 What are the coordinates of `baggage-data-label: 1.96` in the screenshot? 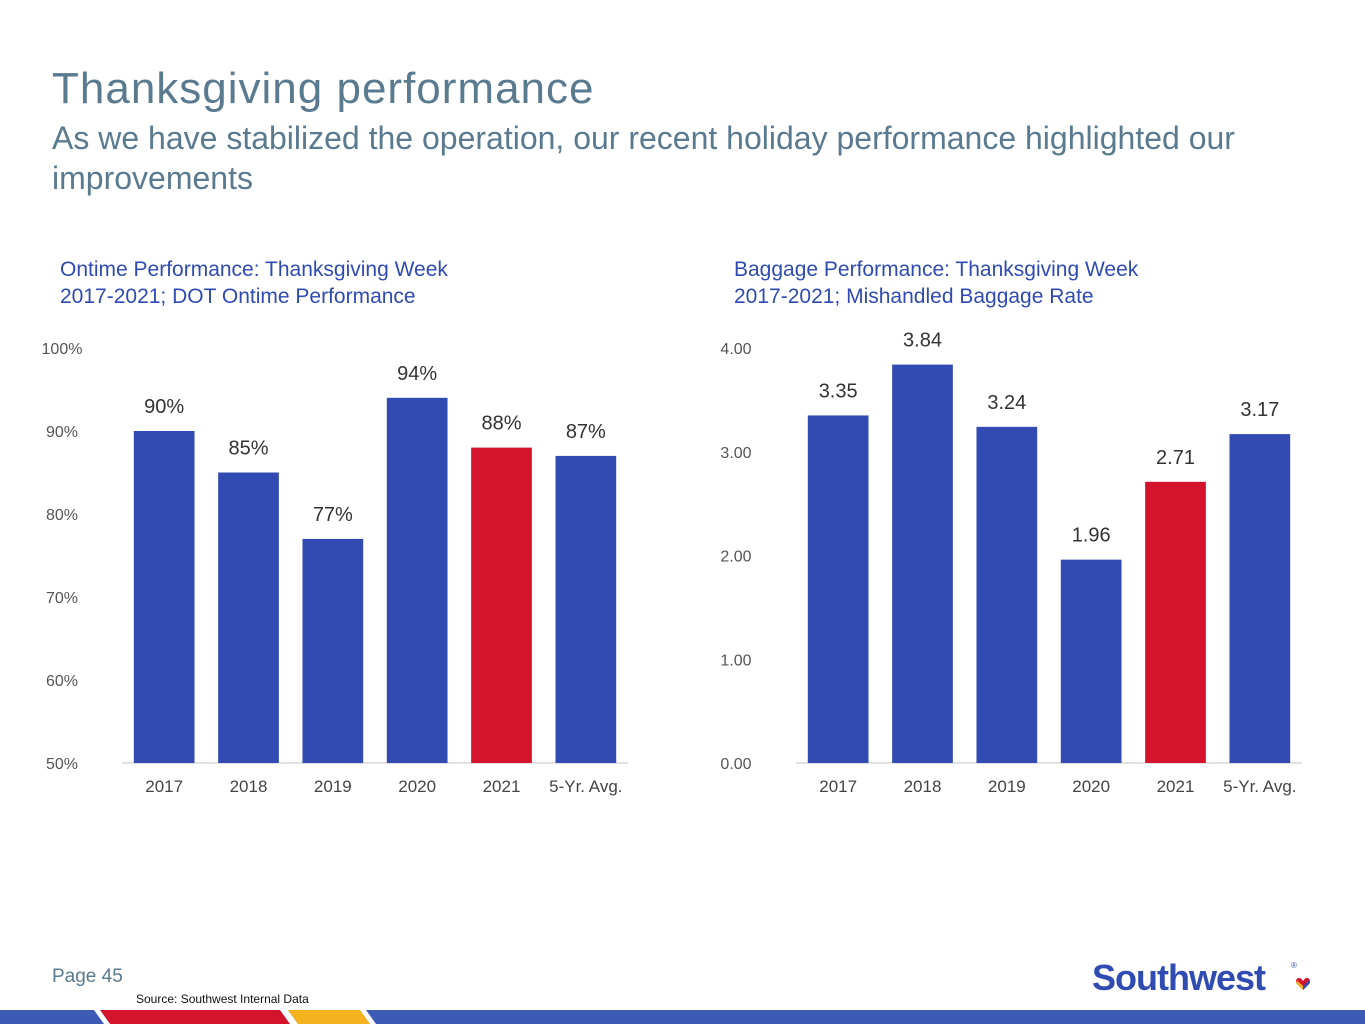 It's located at (1091, 536).